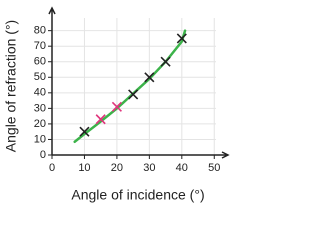  Describe the element at coordinates (214, 168) in the screenshot. I see `x-tick-label: 50` at that location.